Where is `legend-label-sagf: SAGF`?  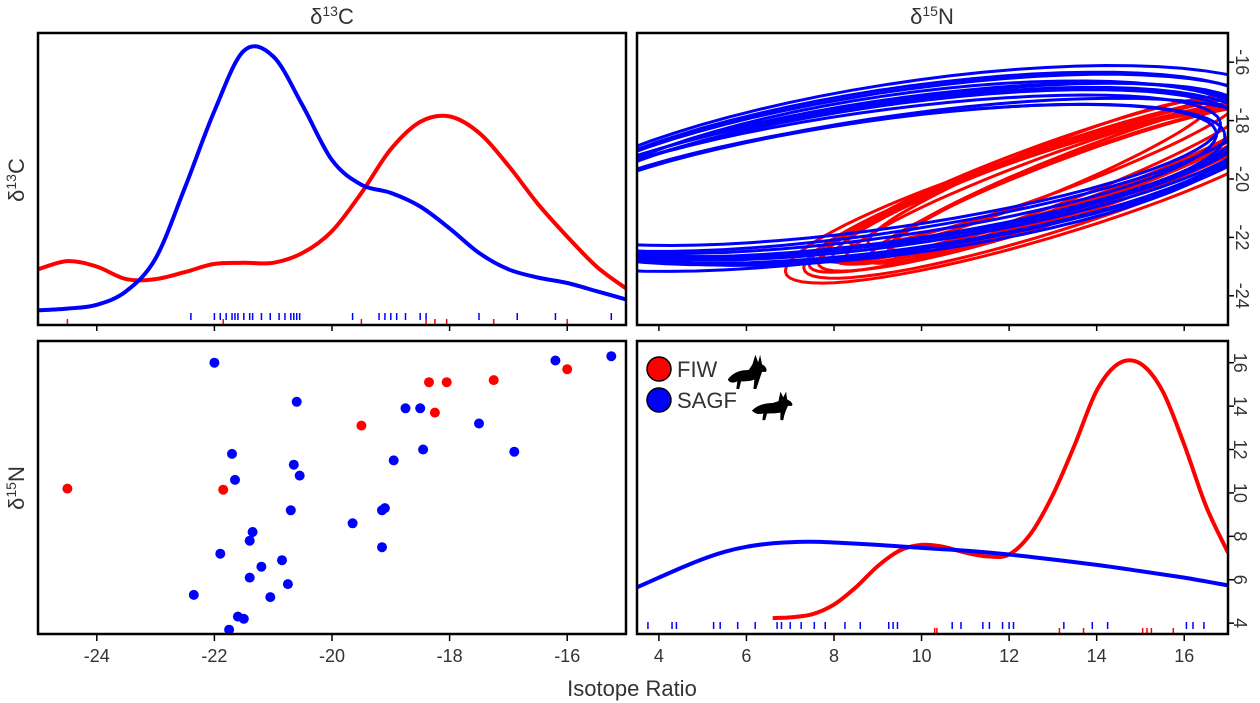 legend-label-sagf: SAGF is located at coordinates (707, 400).